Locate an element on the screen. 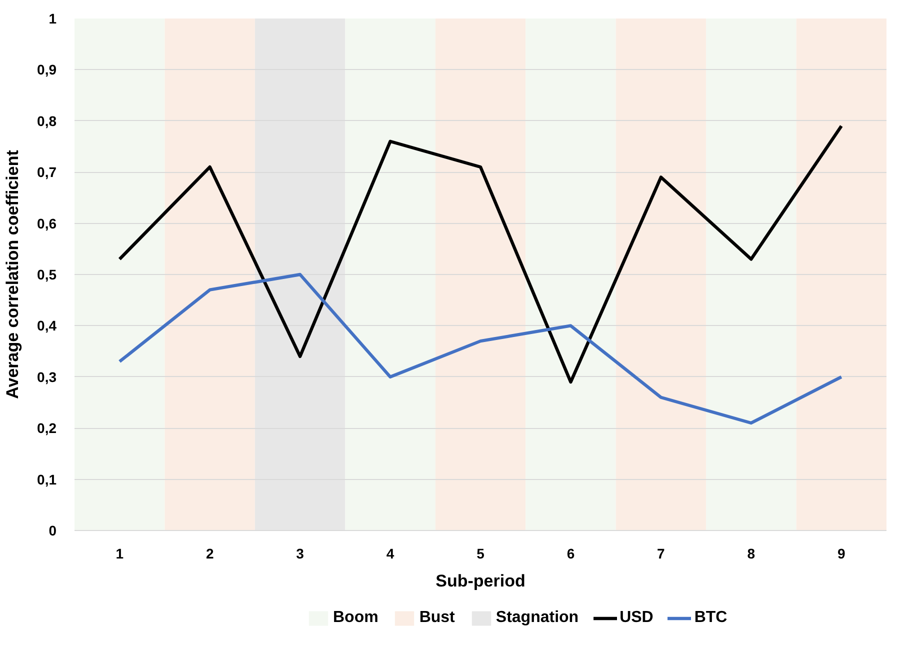 This screenshot has width=907, height=645. y-tick-label: 0 is located at coordinates (52, 530).